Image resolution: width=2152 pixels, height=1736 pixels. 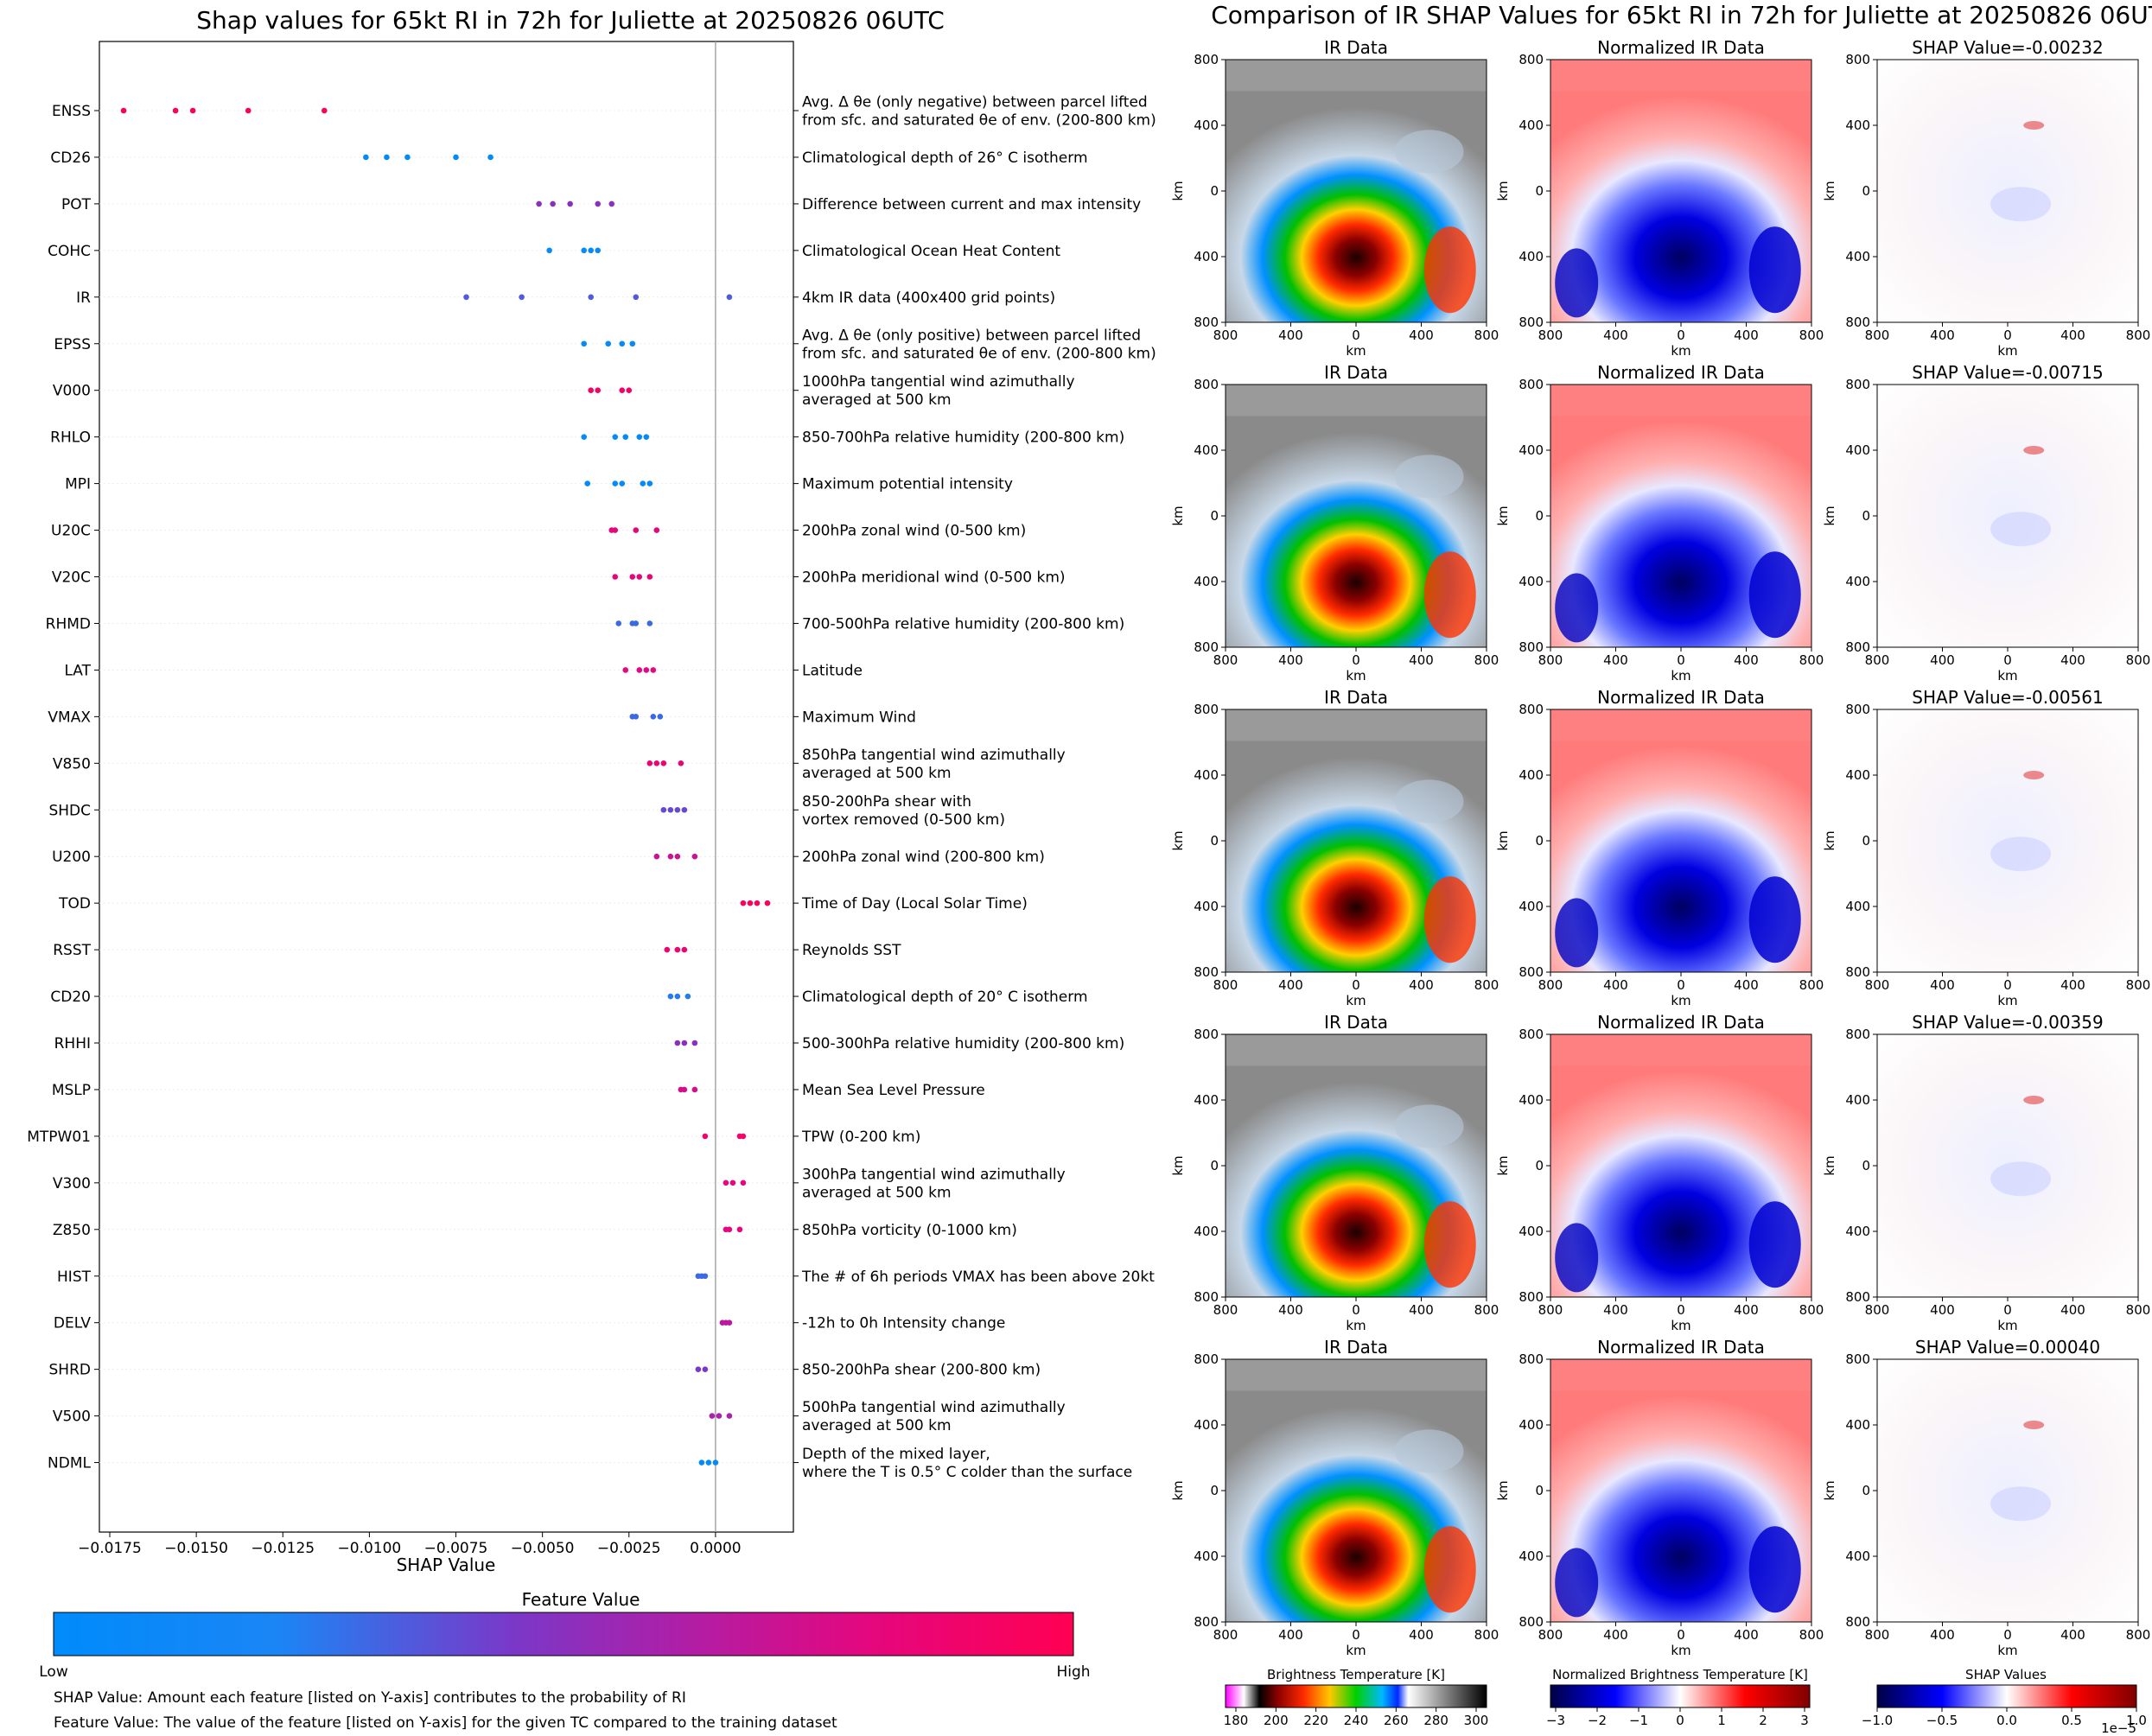 I want to click on colorbar-tick-label: 2, so click(x=1763, y=1720).